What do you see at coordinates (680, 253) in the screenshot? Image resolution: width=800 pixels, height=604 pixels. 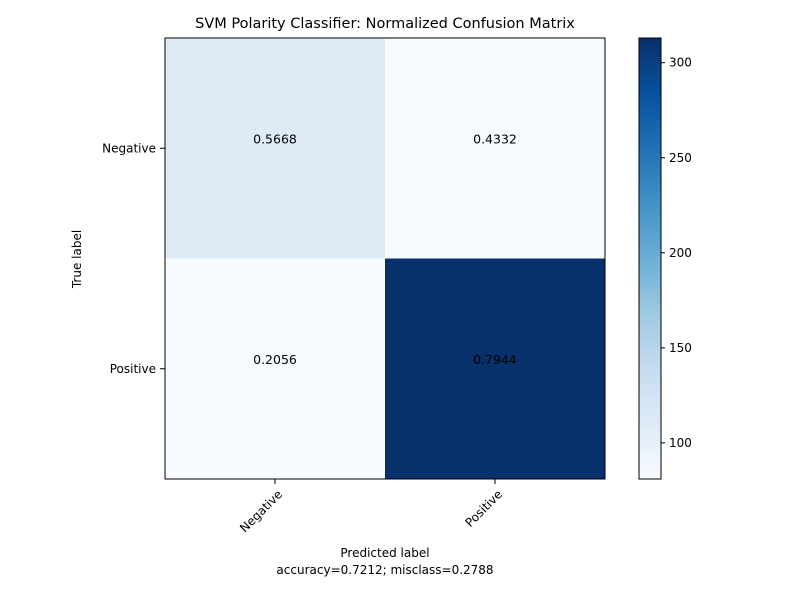 I see `colorbar-tick-label-2: 200` at bounding box center [680, 253].